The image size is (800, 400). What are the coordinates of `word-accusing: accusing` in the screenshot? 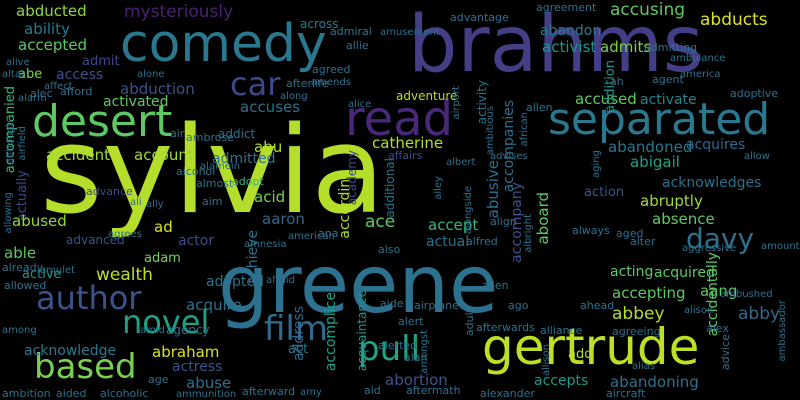 It's located at (648, 10).